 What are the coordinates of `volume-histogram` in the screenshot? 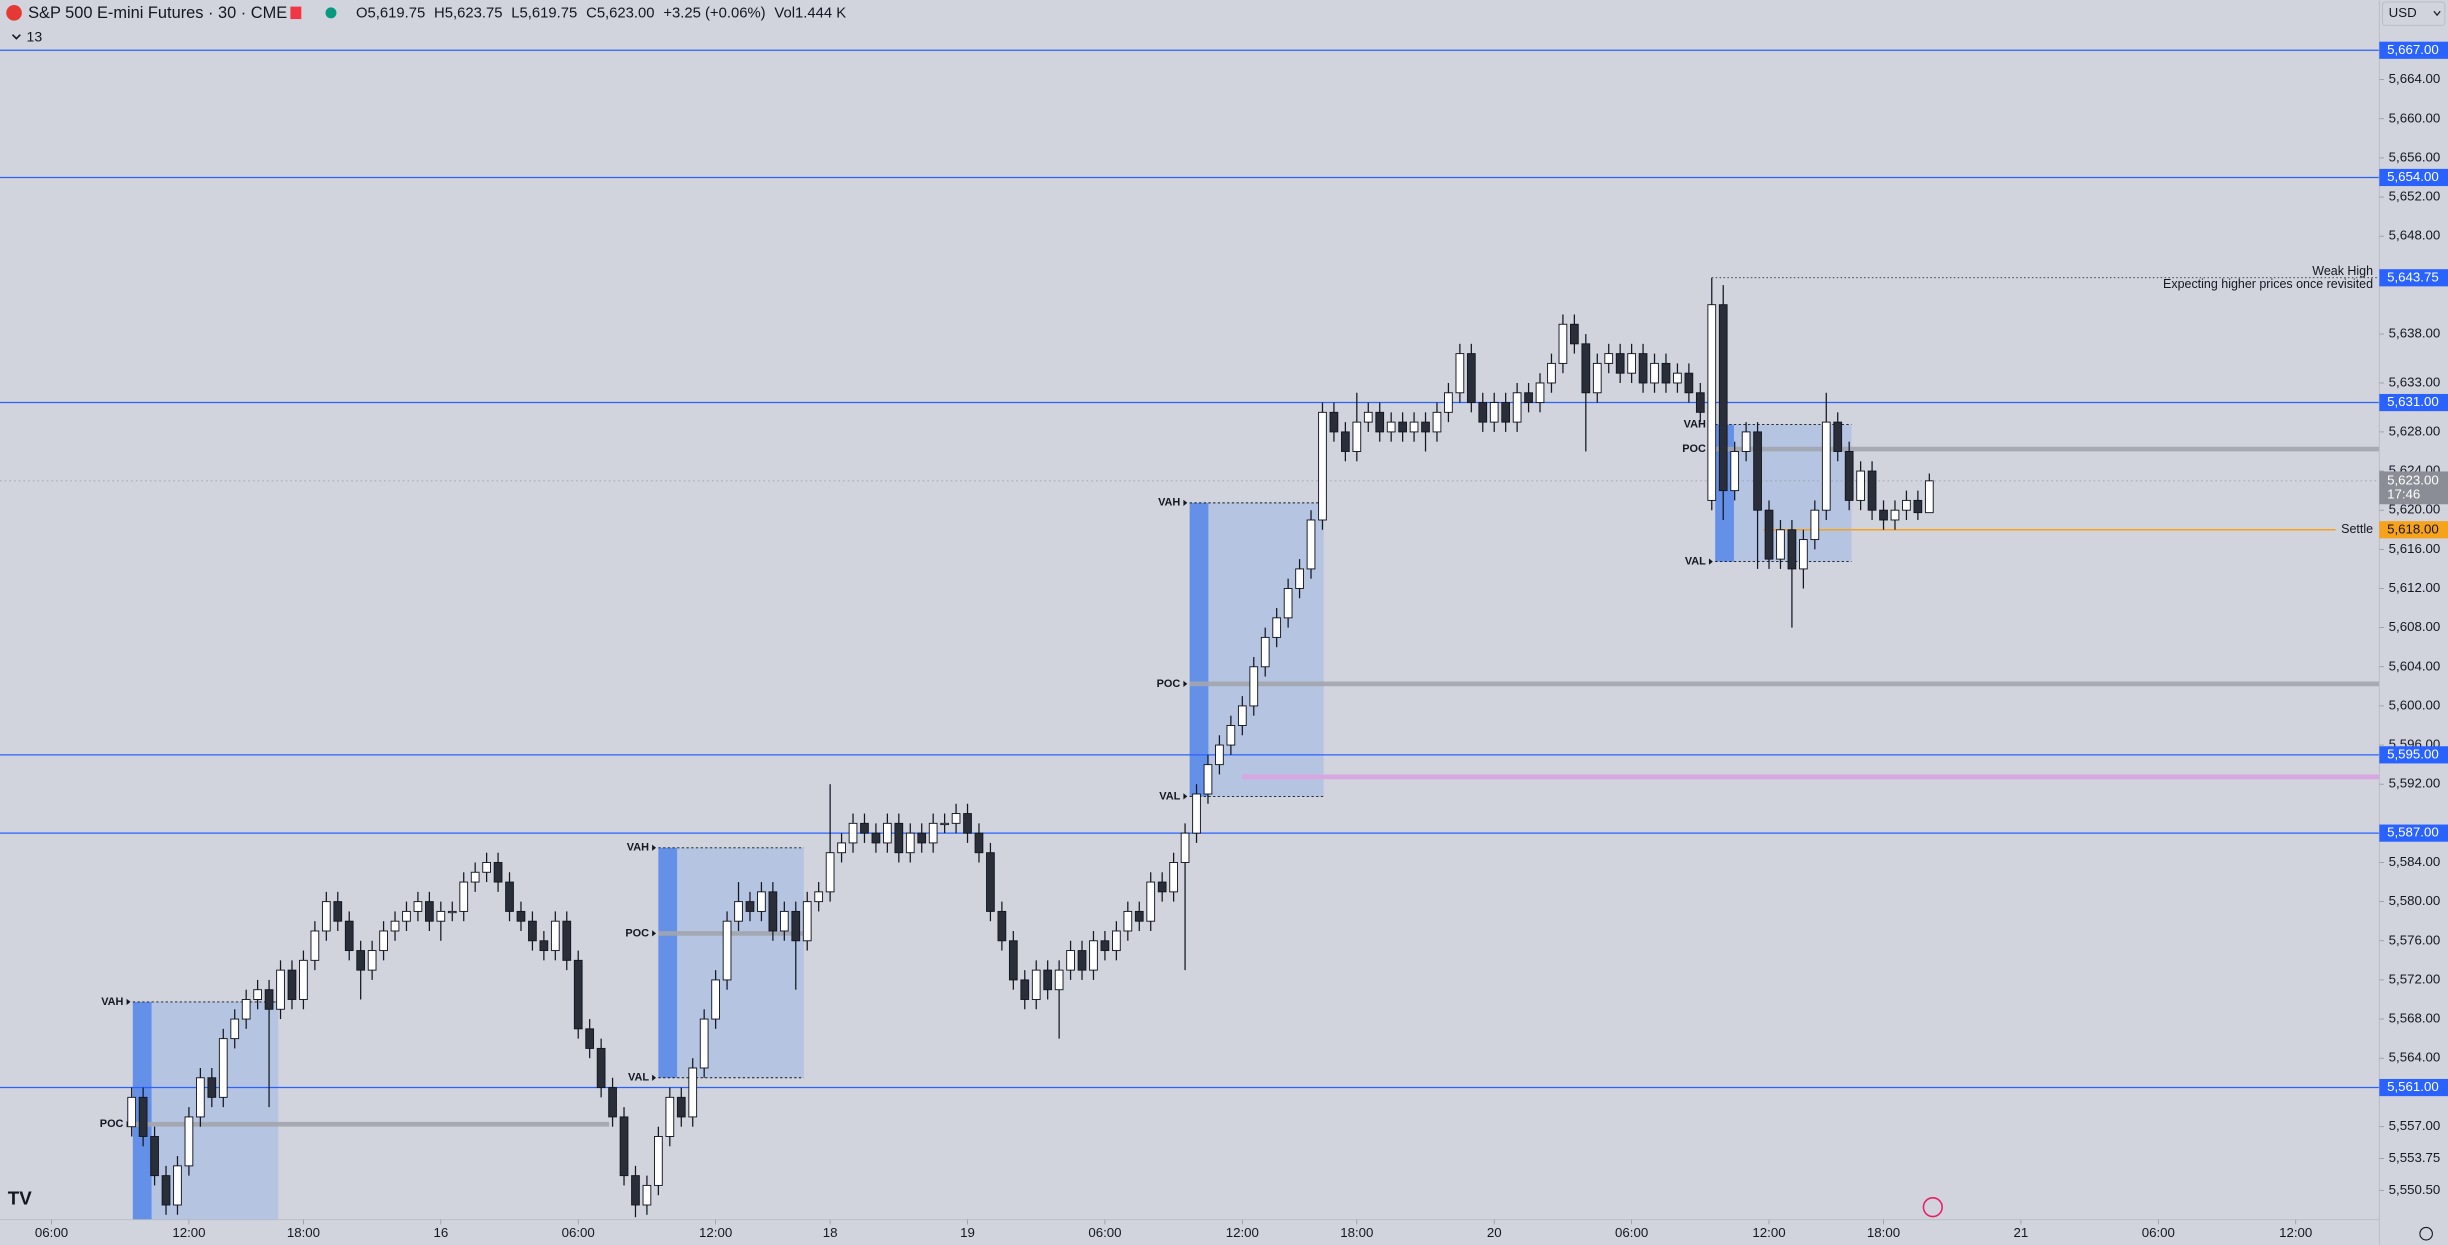 It's located at (1199, 649).